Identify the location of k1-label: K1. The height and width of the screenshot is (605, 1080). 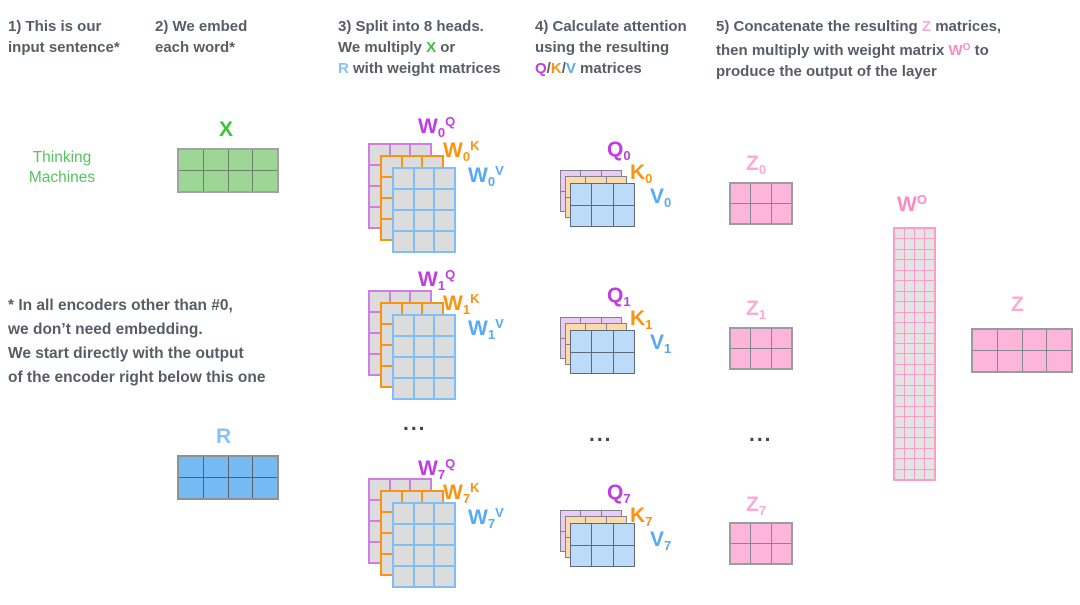
(641, 322).